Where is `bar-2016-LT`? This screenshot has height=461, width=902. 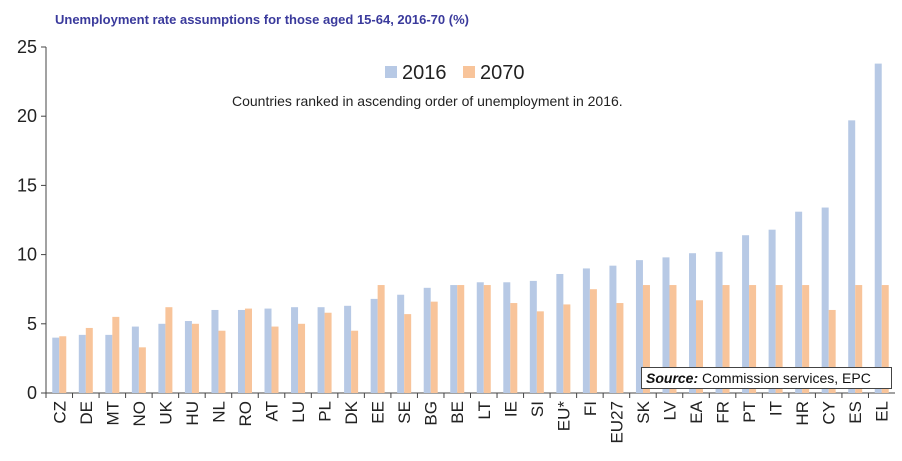 bar-2016-LT is located at coordinates (480, 337).